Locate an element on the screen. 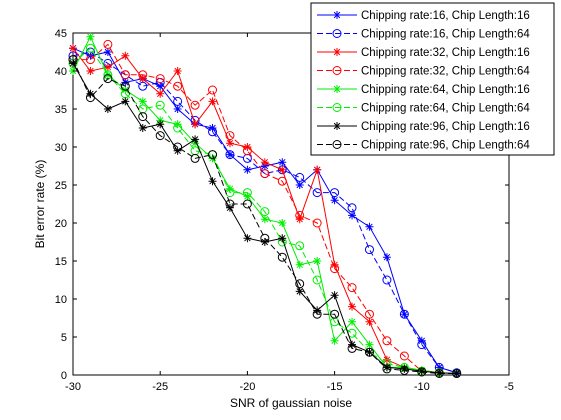 This screenshot has height=420, width=561. x-tick-label: -10 is located at coordinates (422, 387).